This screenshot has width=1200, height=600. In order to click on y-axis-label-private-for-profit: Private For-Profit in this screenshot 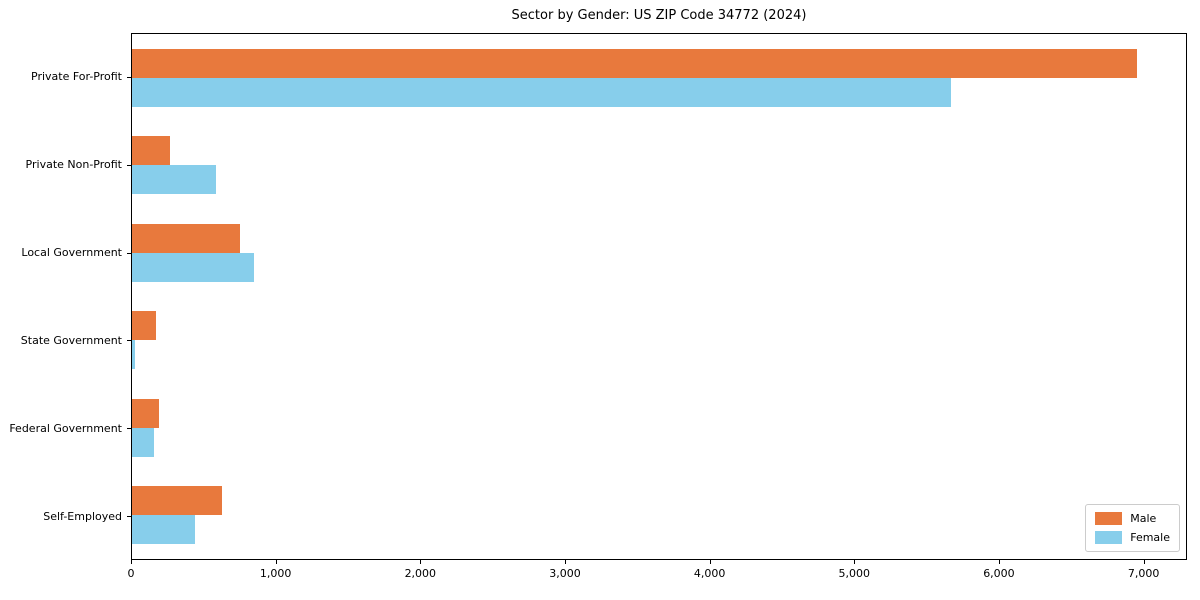, I will do `click(76, 77)`.